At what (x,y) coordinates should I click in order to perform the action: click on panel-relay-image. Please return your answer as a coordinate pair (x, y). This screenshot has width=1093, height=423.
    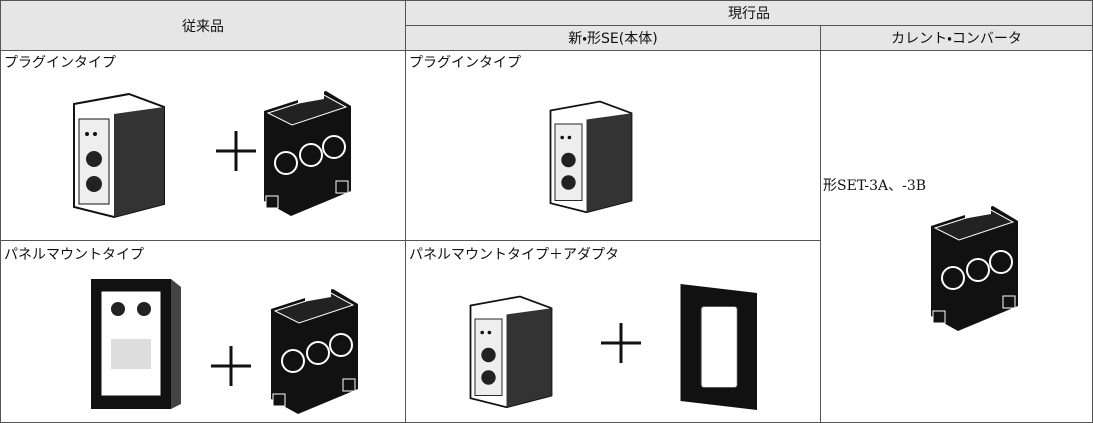
    Looking at the image, I should click on (136, 344).